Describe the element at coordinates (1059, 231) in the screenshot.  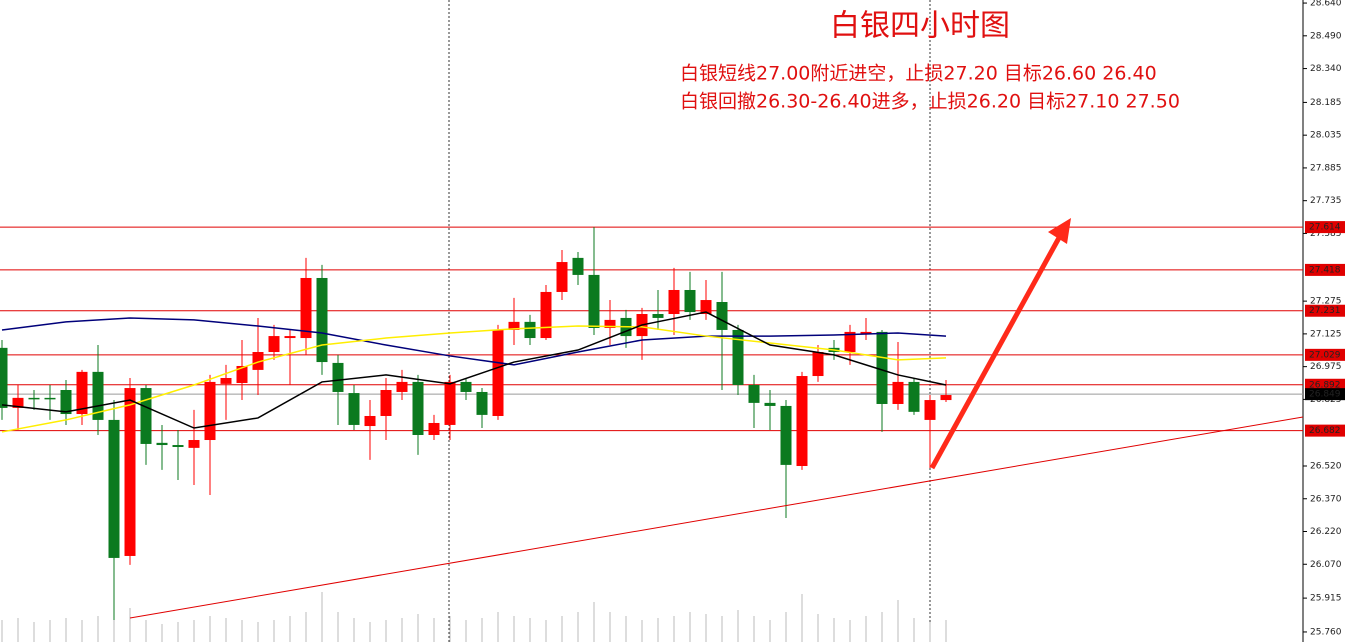
I see `arrow-head` at that location.